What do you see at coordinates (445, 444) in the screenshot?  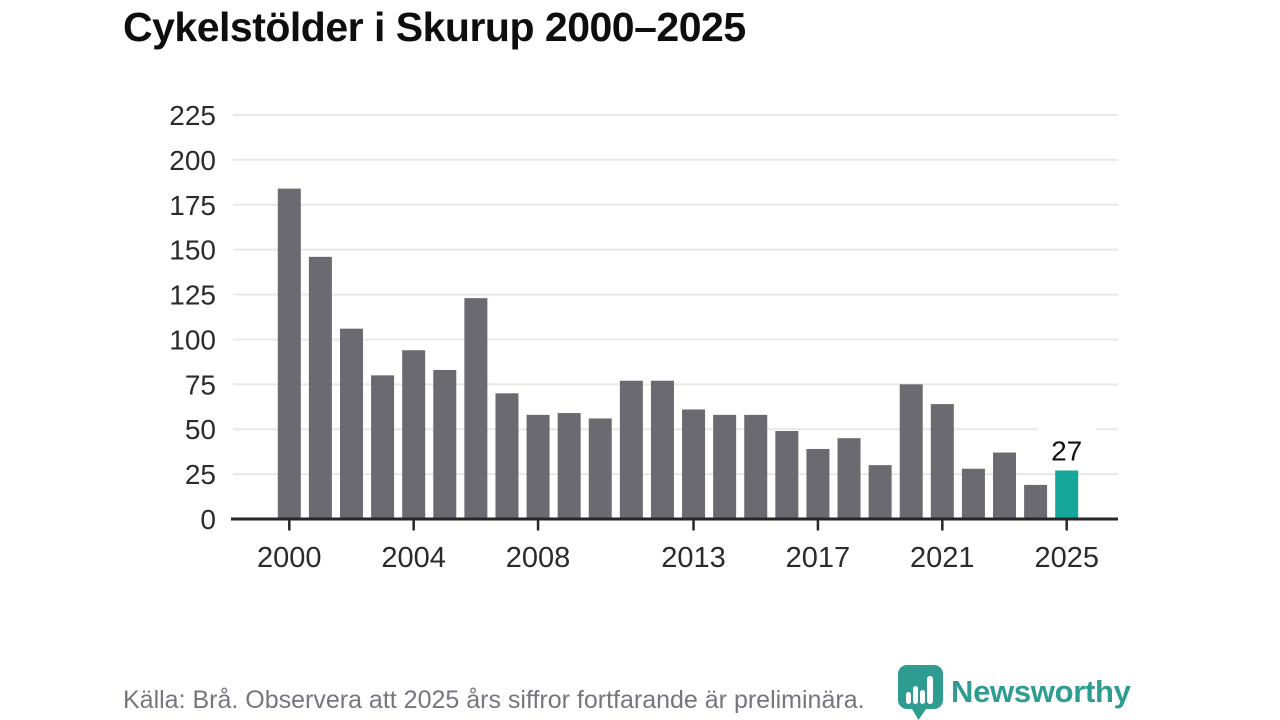 I see `bar-2005` at bounding box center [445, 444].